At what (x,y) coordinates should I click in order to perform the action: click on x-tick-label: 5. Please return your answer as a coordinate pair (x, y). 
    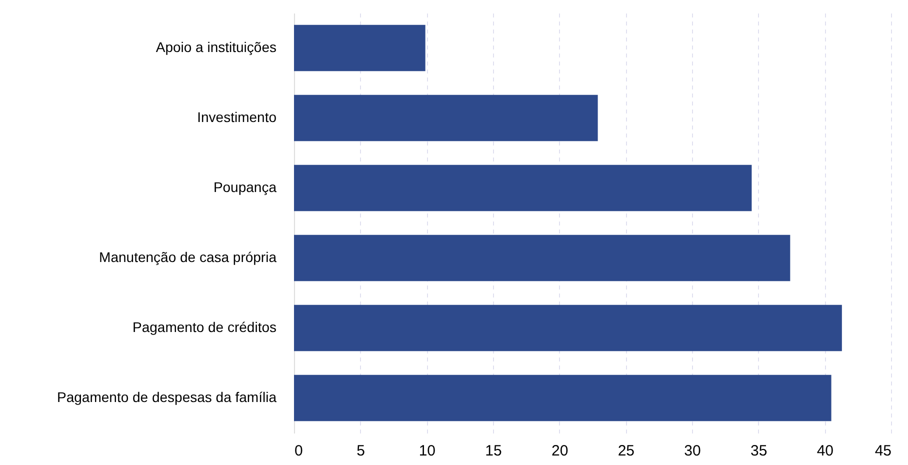
    Looking at the image, I should click on (361, 451).